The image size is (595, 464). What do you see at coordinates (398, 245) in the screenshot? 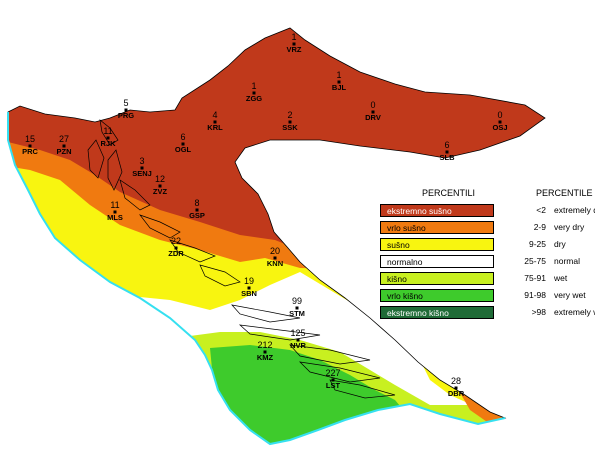
I see `legend-label-hr: sušno` at bounding box center [398, 245].